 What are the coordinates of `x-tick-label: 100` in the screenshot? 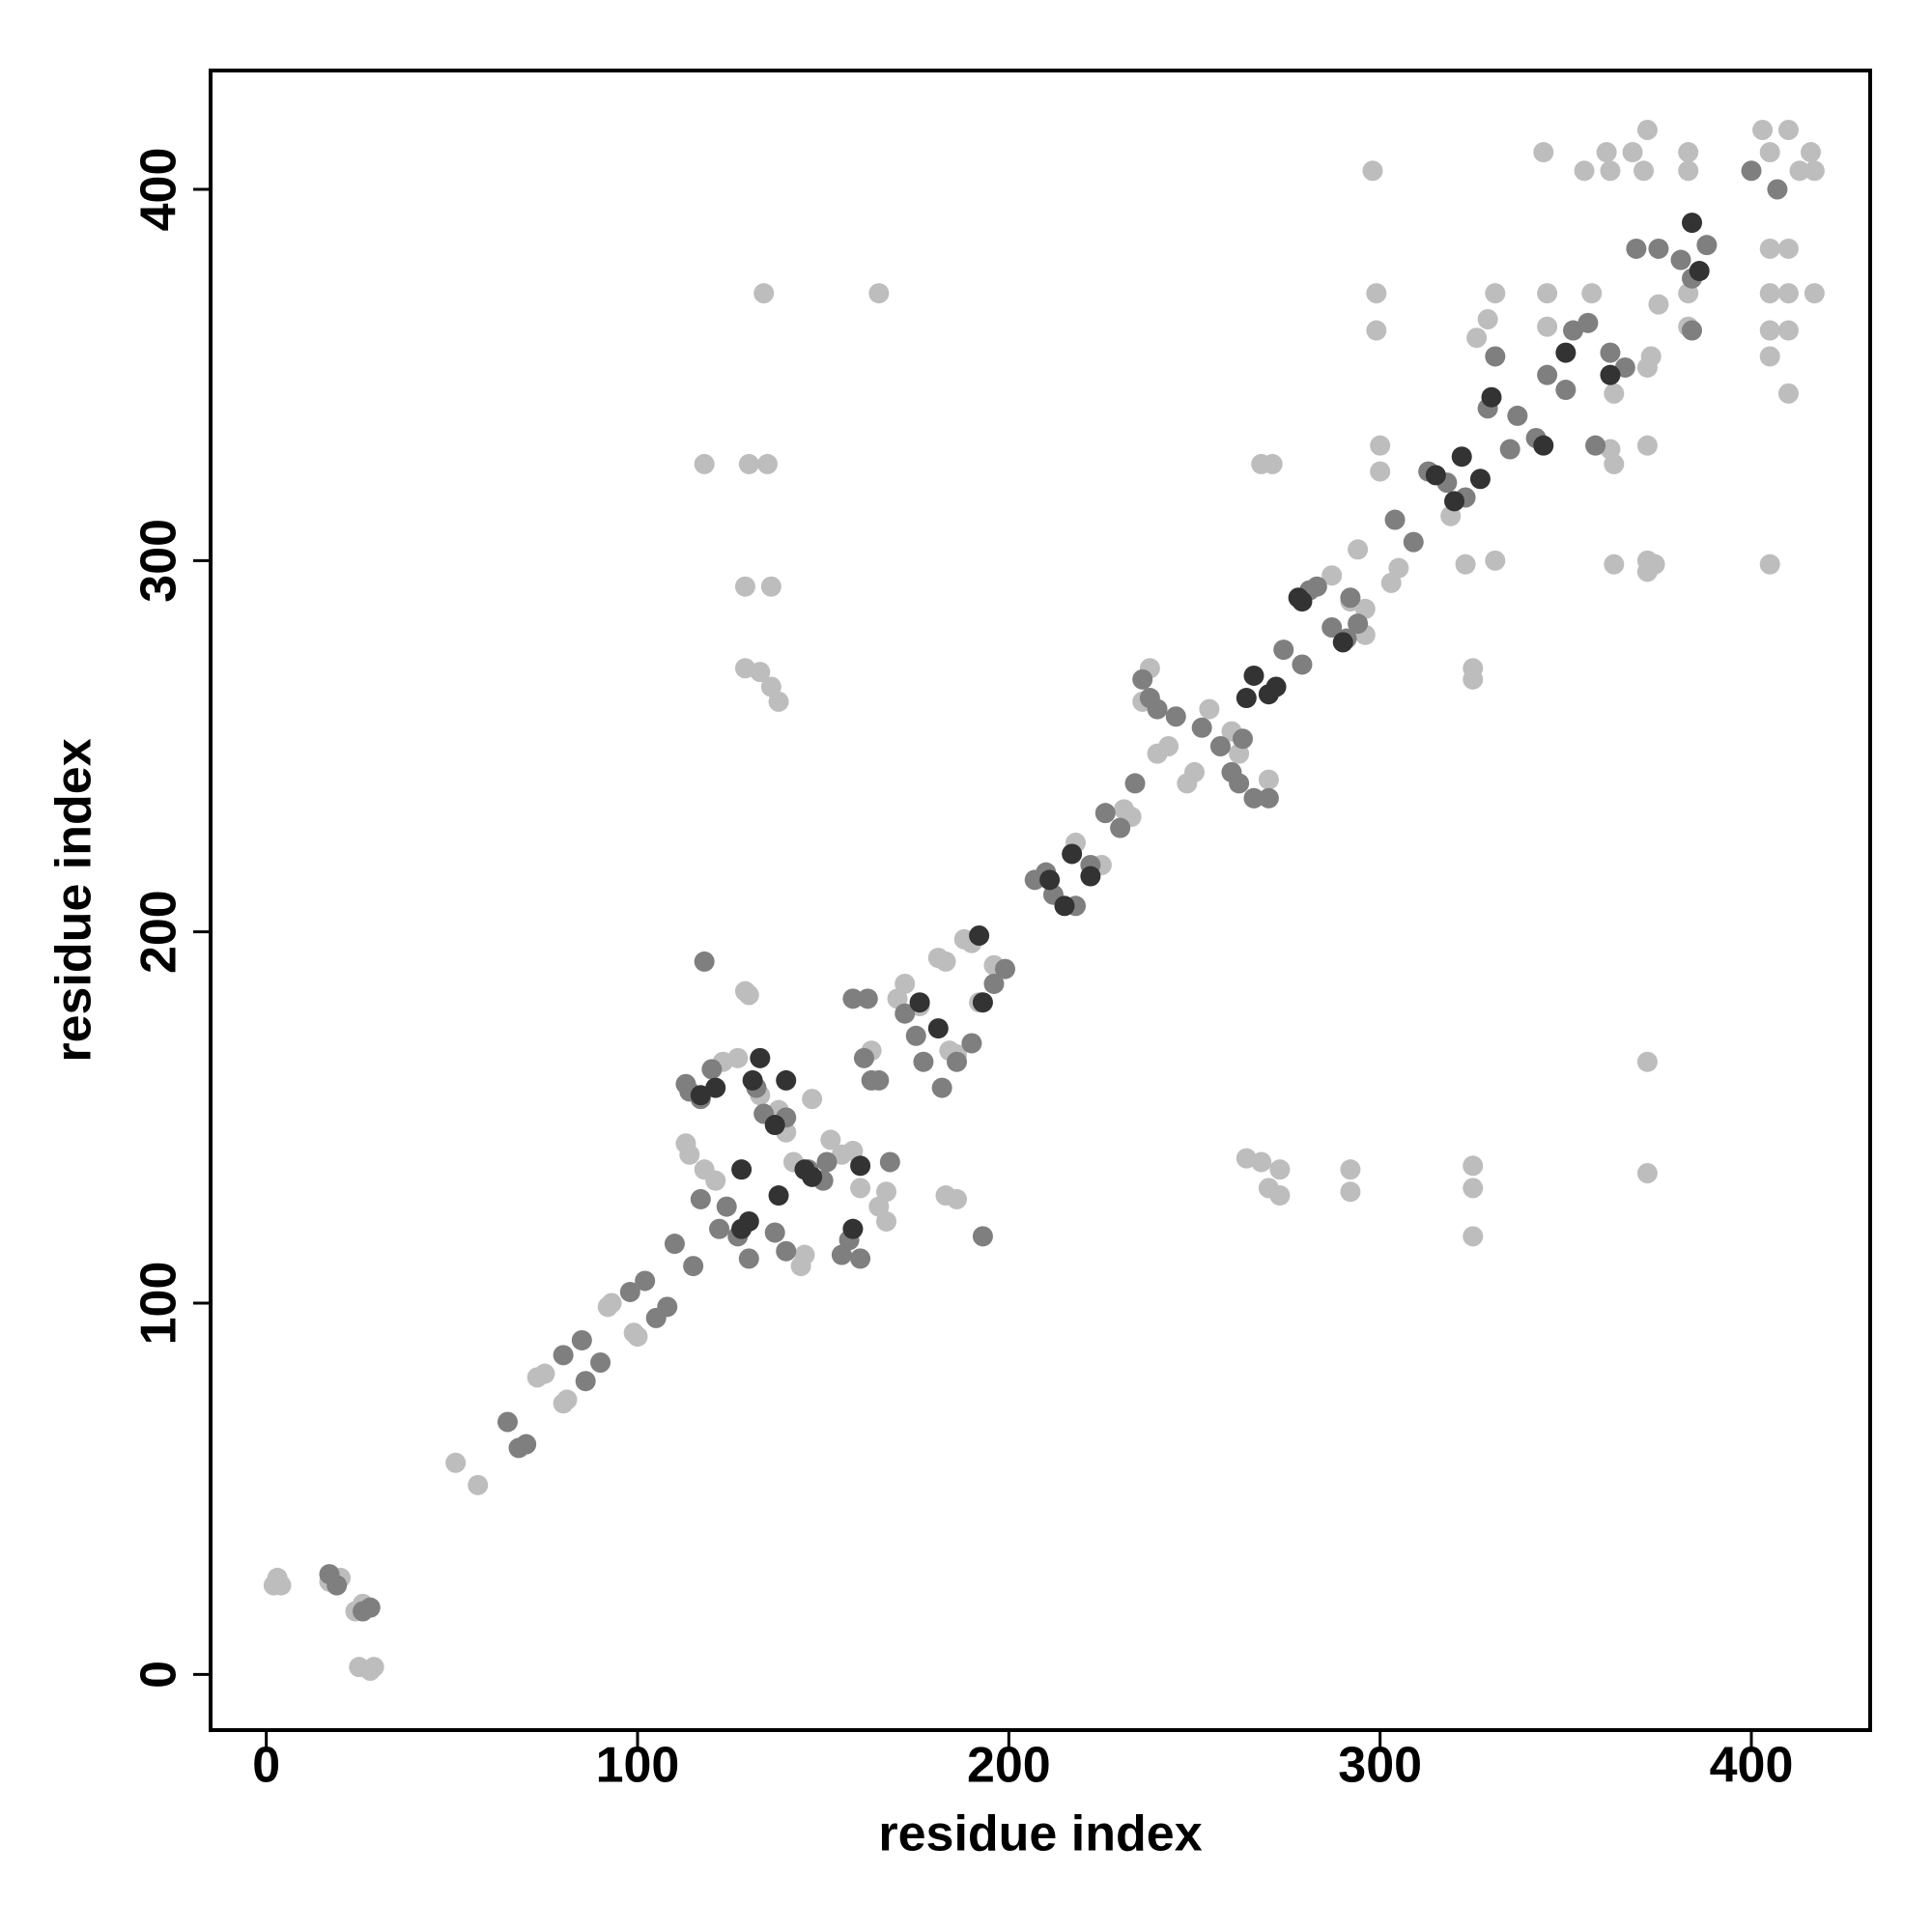 It's located at (638, 1766).